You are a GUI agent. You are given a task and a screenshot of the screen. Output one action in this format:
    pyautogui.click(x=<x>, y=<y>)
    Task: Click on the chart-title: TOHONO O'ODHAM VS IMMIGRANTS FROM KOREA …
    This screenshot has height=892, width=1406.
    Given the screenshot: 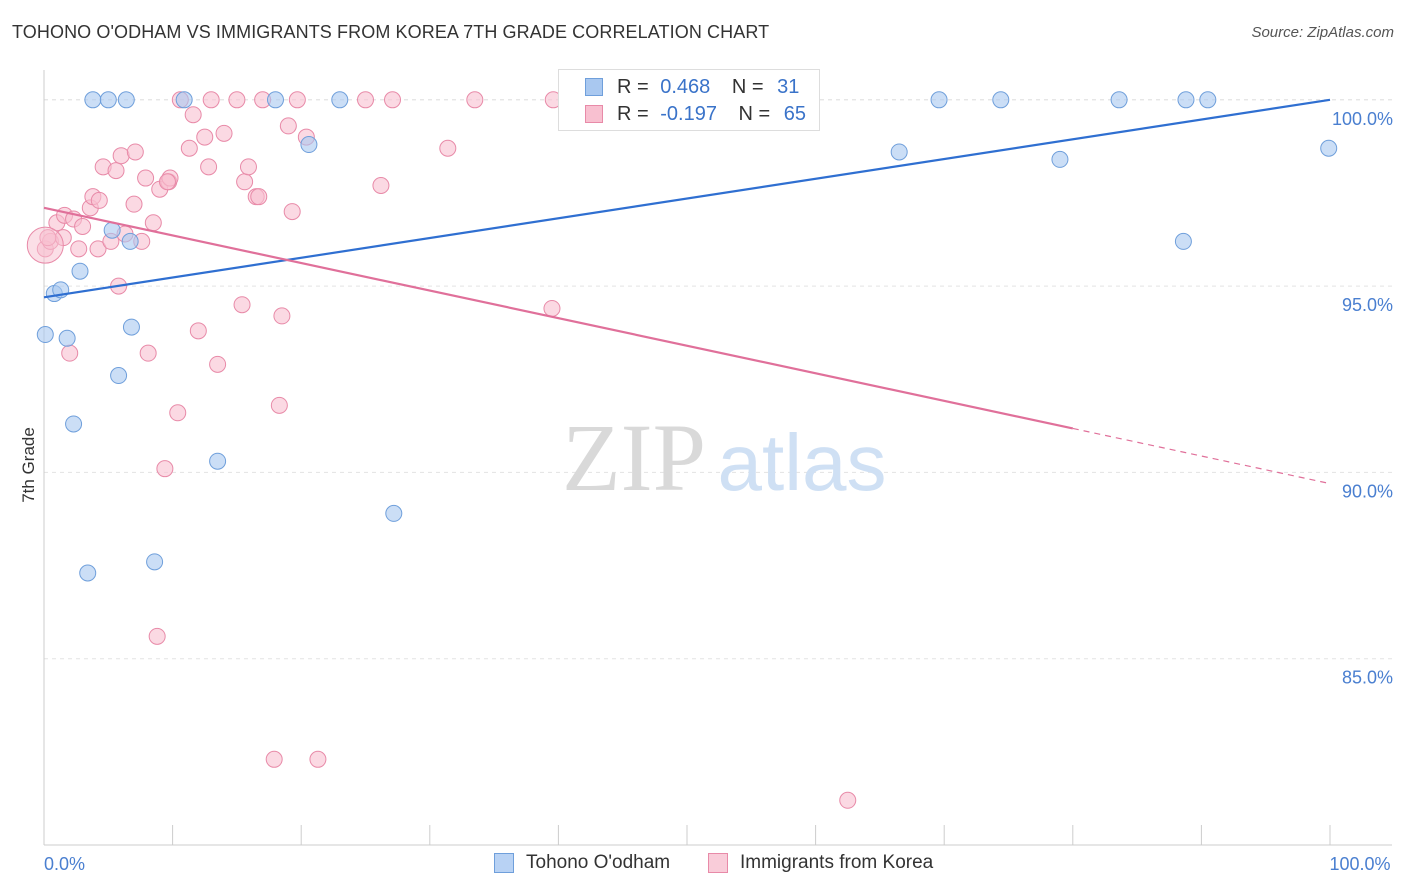 What is the action you would take?
    pyautogui.click(x=391, y=32)
    